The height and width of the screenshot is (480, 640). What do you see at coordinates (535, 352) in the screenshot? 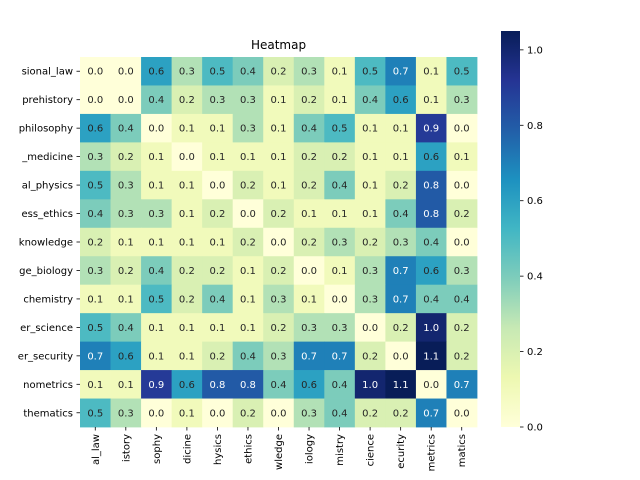
I see `colorbar-tick-label: 0.2` at bounding box center [535, 352].